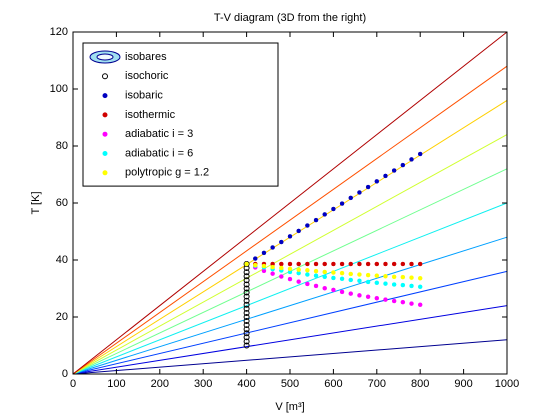  What do you see at coordinates (65, 374) in the screenshot?
I see `y-tick-label: 0` at bounding box center [65, 374].